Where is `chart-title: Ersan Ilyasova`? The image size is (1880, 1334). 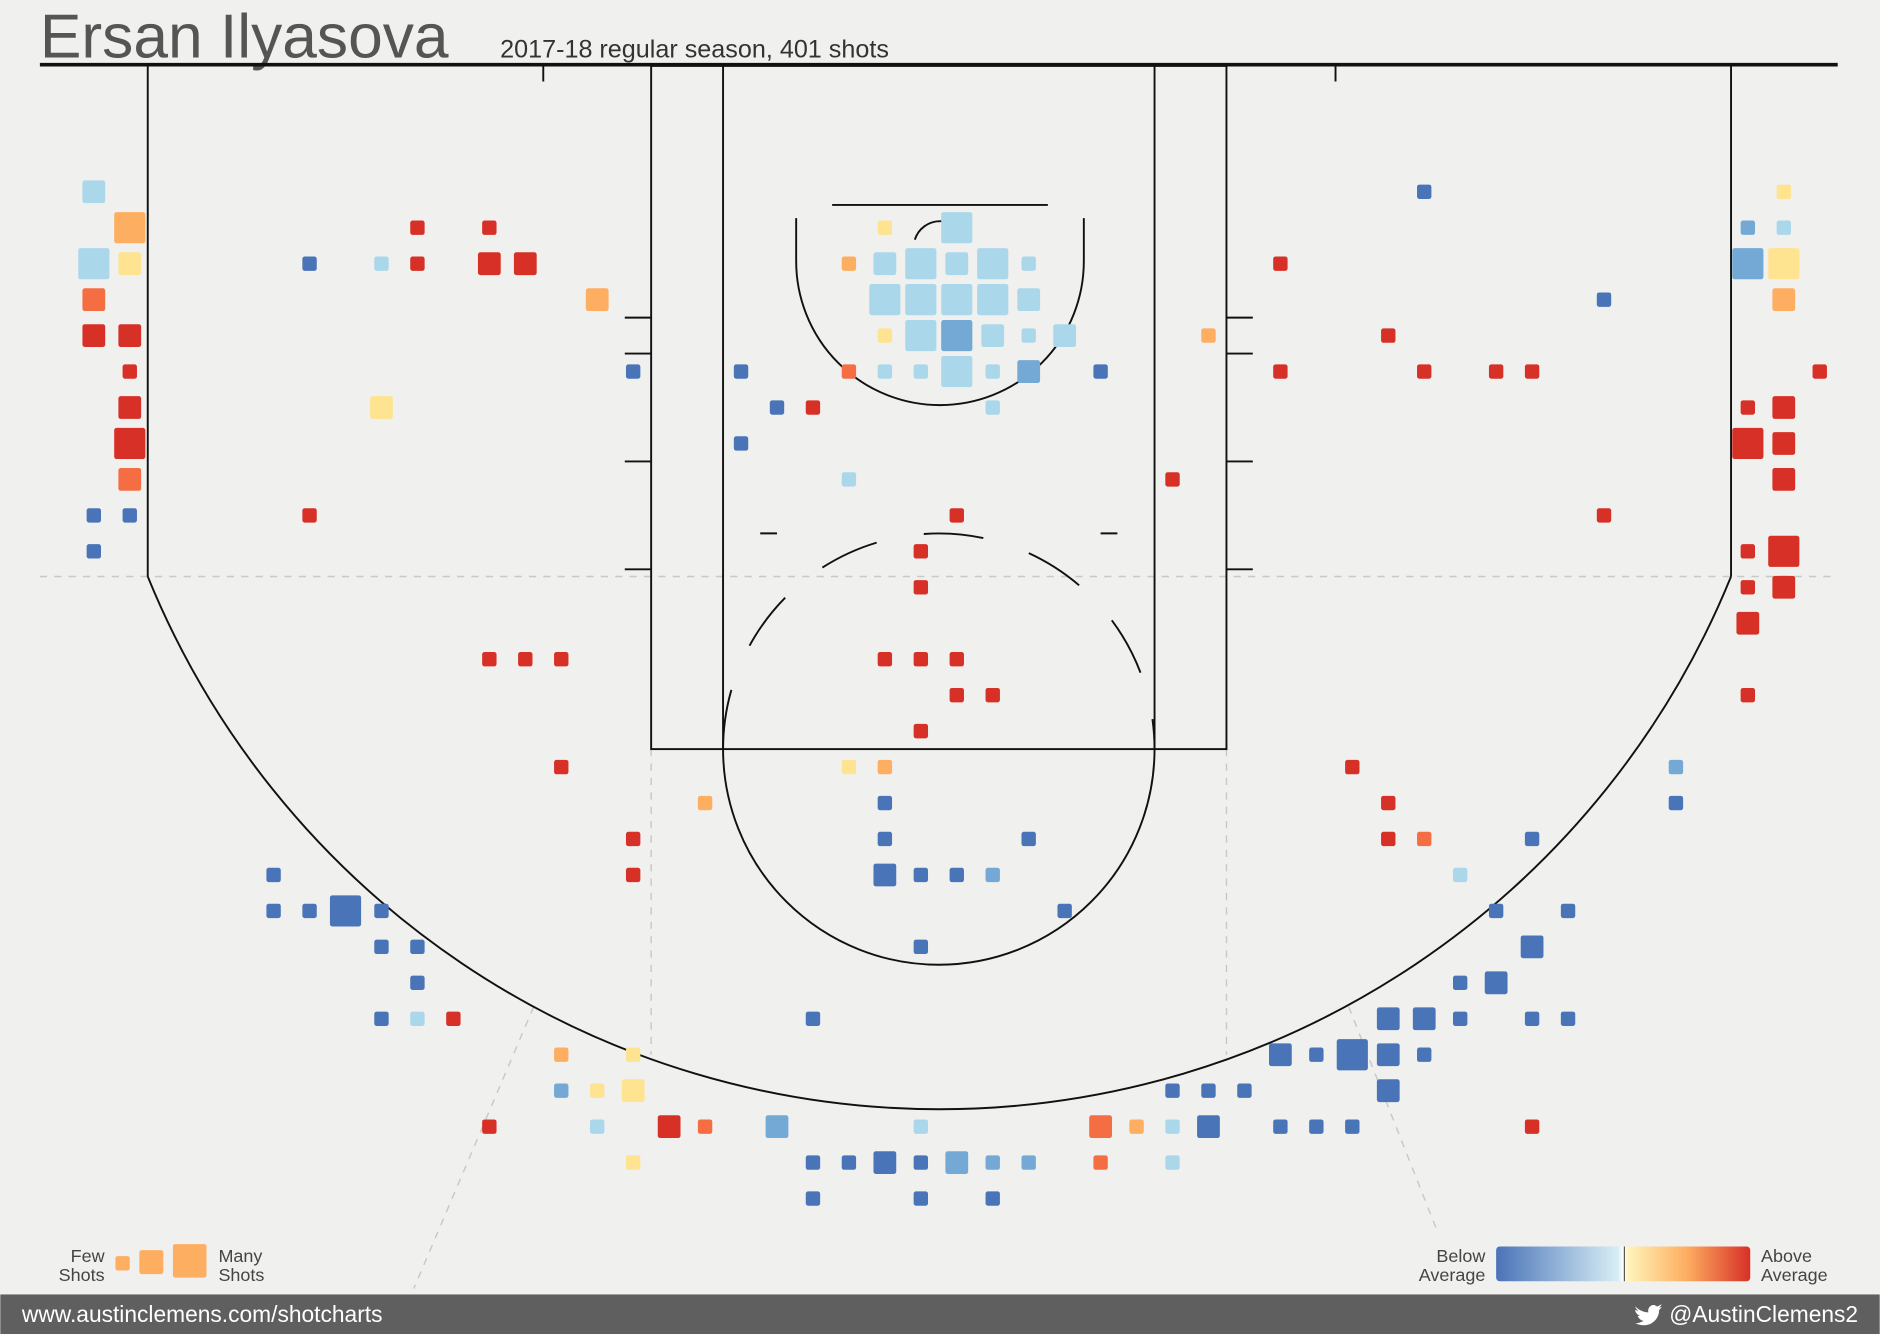
chart-title: Ersan Ilyasova is located at coordinates (244, 37).